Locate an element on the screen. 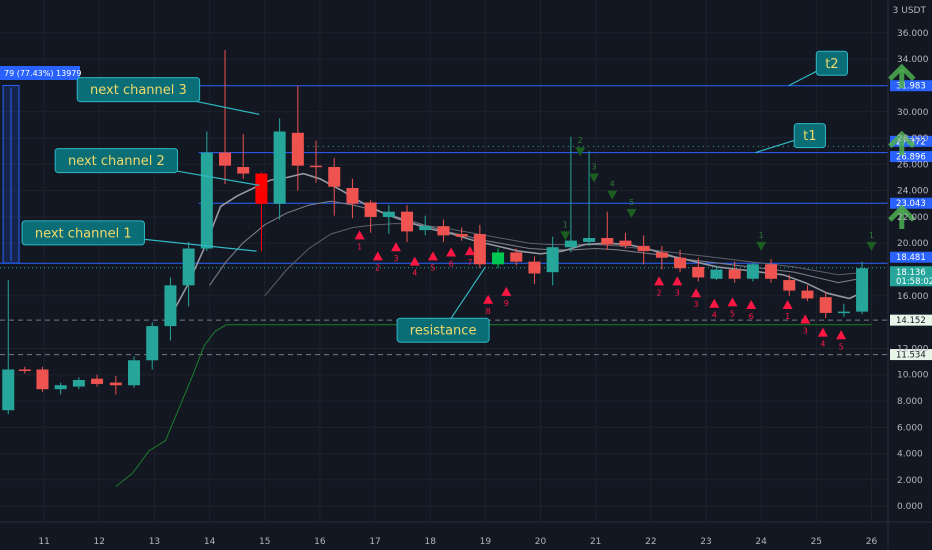 This screenshot has height=550, width=932. sell-signal-label: 9 is located at coordinates (506, 303).